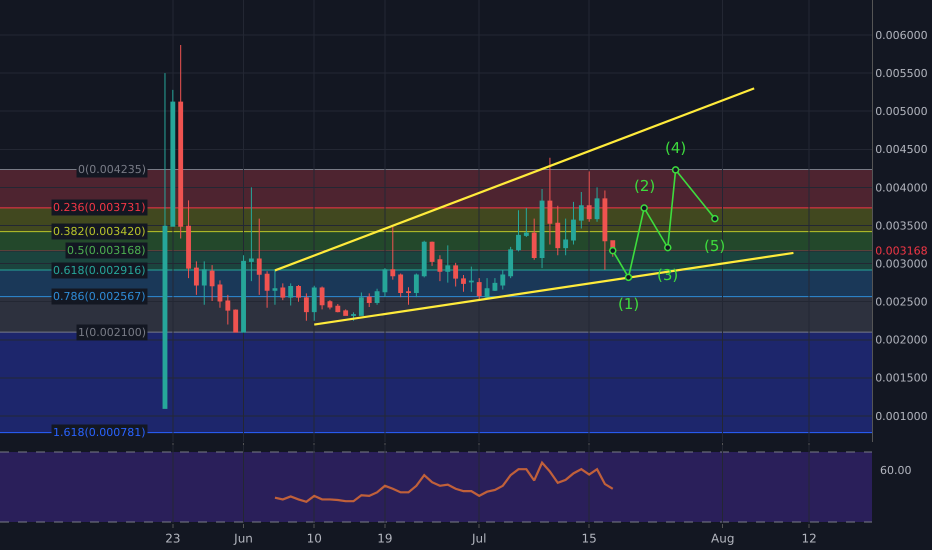 This screenshot has height=550, width=932. I want to click on y-tick-label: 0.004500, so click(901, 149).